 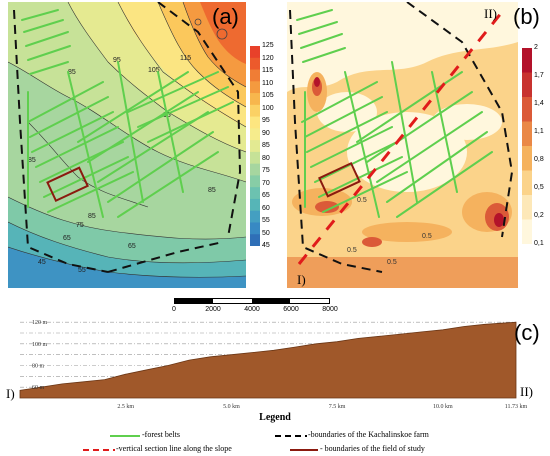 What do you see at coordinates (38, 388) in the screenshot?
I see `profile-y-label: 60 m` at bounding box center [38, 388].